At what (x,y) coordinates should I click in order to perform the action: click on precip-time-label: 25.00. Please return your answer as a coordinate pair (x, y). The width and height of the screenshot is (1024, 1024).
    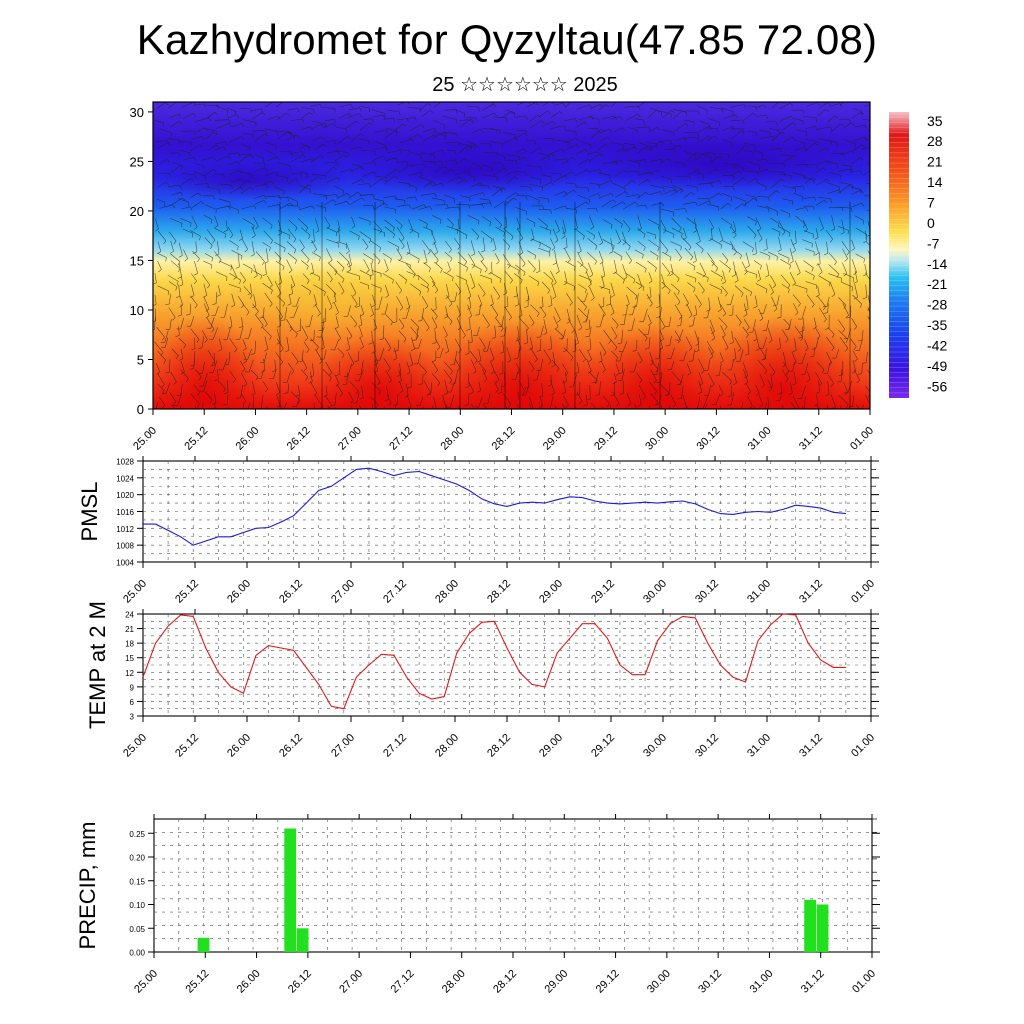
    Looking at the image, I should click on (146, 982).